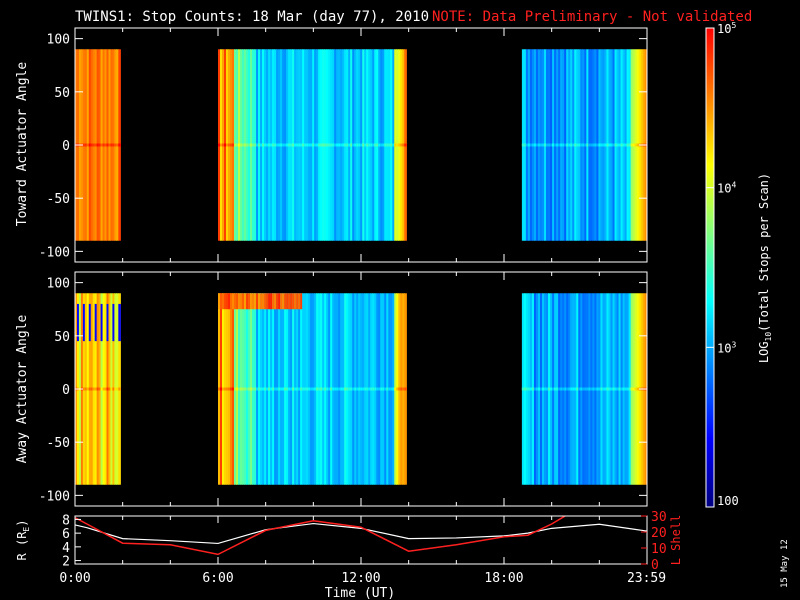 The image size is (800, 600). I want to click on colorbar, so click(710, 267).